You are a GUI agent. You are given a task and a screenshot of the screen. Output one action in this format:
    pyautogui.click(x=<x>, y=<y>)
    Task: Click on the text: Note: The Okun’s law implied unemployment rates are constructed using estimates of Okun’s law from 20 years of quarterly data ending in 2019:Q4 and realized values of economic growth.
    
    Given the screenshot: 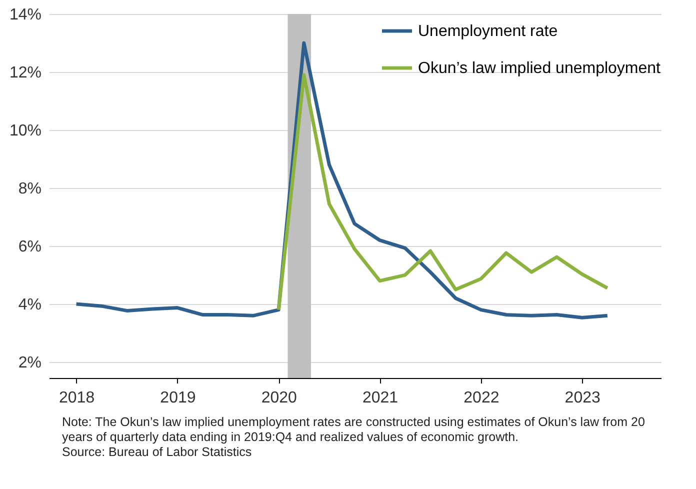 What is the action you would take?
    pyautogui.click(x=354, y=430)
    